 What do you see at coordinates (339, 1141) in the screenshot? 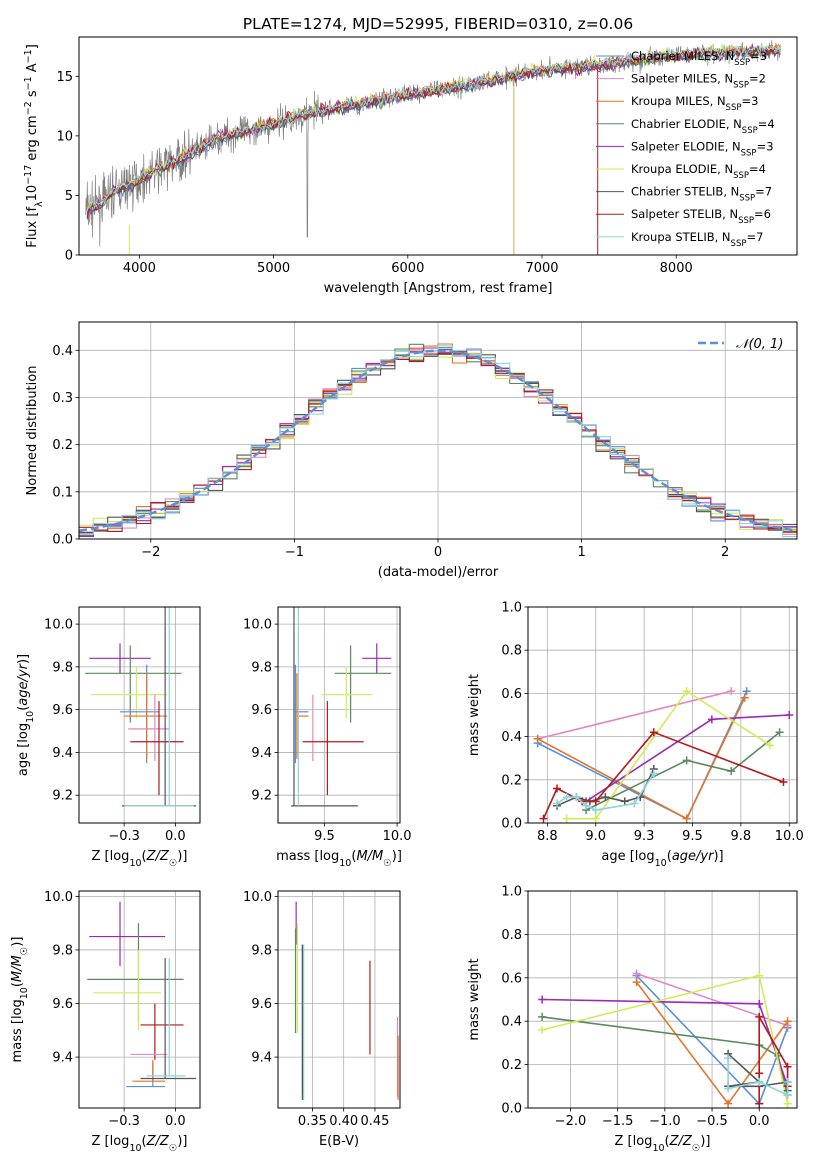
I see `mass-vs-extinction-x-axis-label-part: E(B-V)` at bounding box center [339, 1141].